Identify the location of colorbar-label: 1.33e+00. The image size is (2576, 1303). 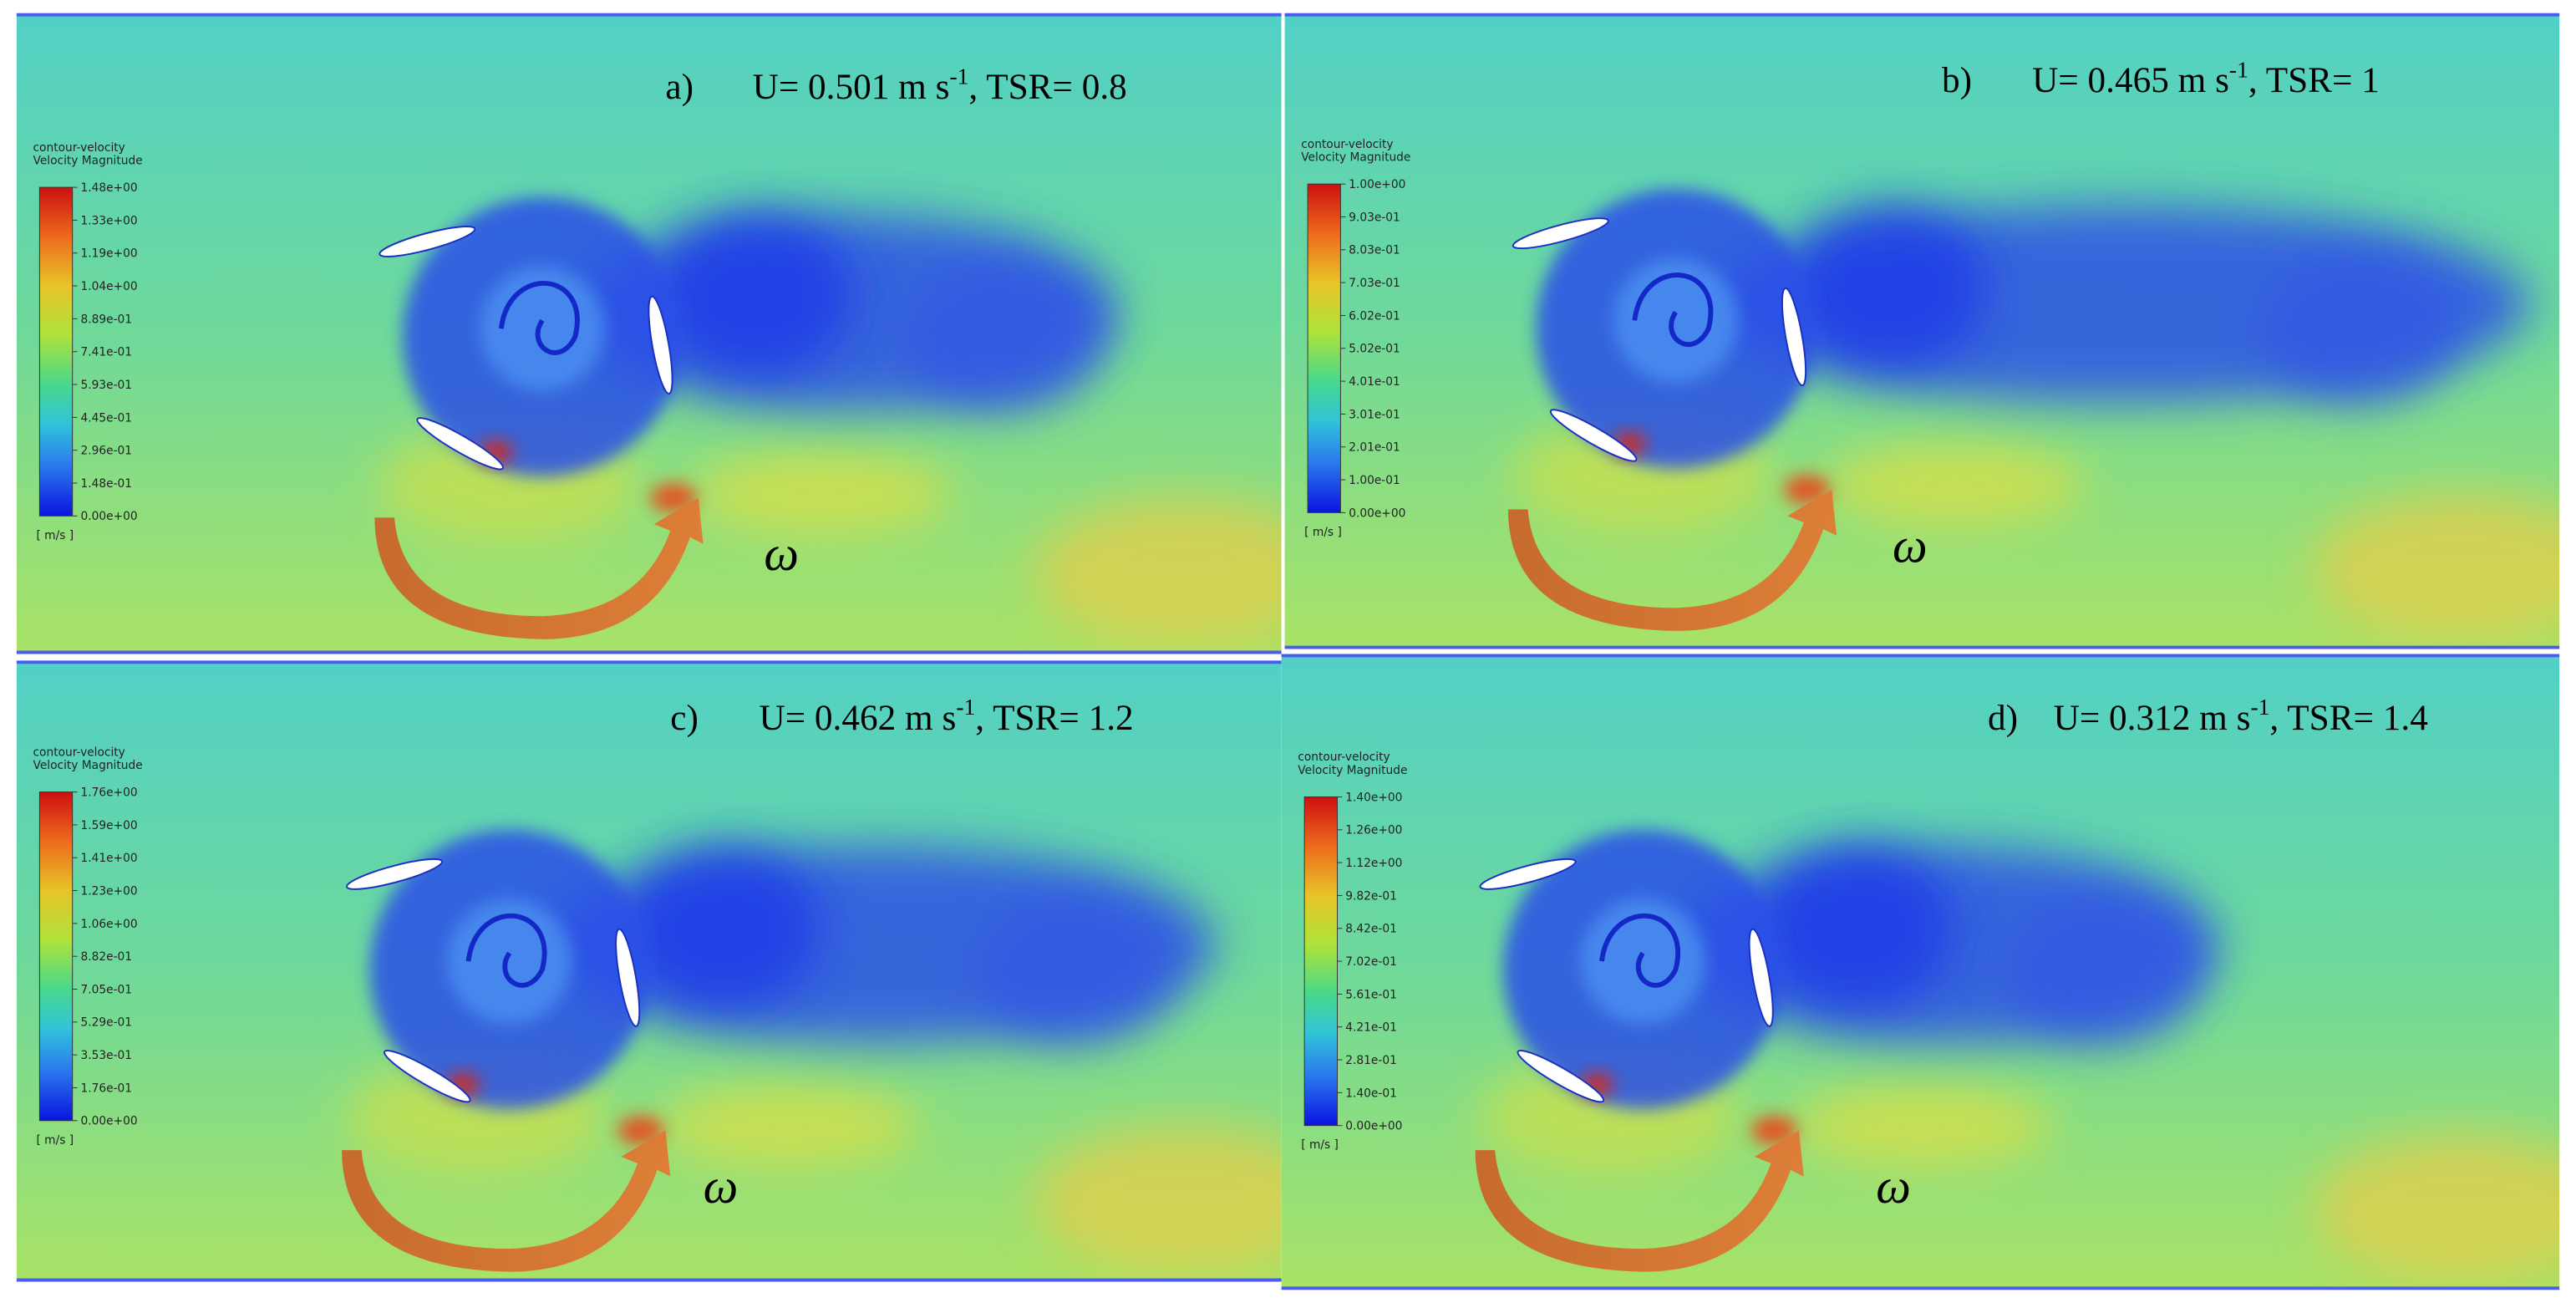
(109, 220).